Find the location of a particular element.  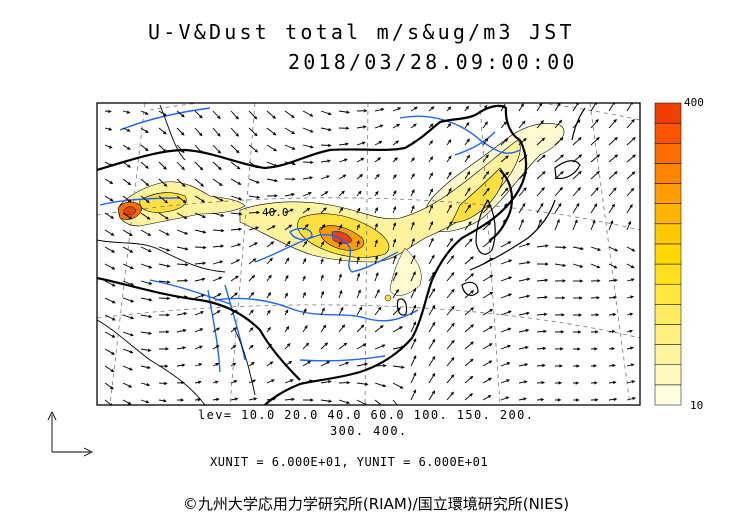

coast-japan-hokkaido is located at coordinates (567, 170).